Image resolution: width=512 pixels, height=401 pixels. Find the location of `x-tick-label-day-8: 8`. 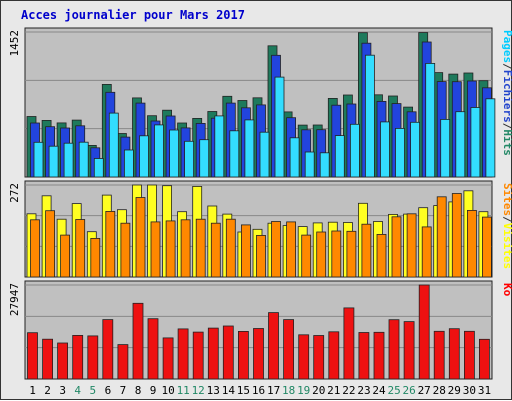

x-tick-label-day-8: 8 is located at coordinates (138, 390).